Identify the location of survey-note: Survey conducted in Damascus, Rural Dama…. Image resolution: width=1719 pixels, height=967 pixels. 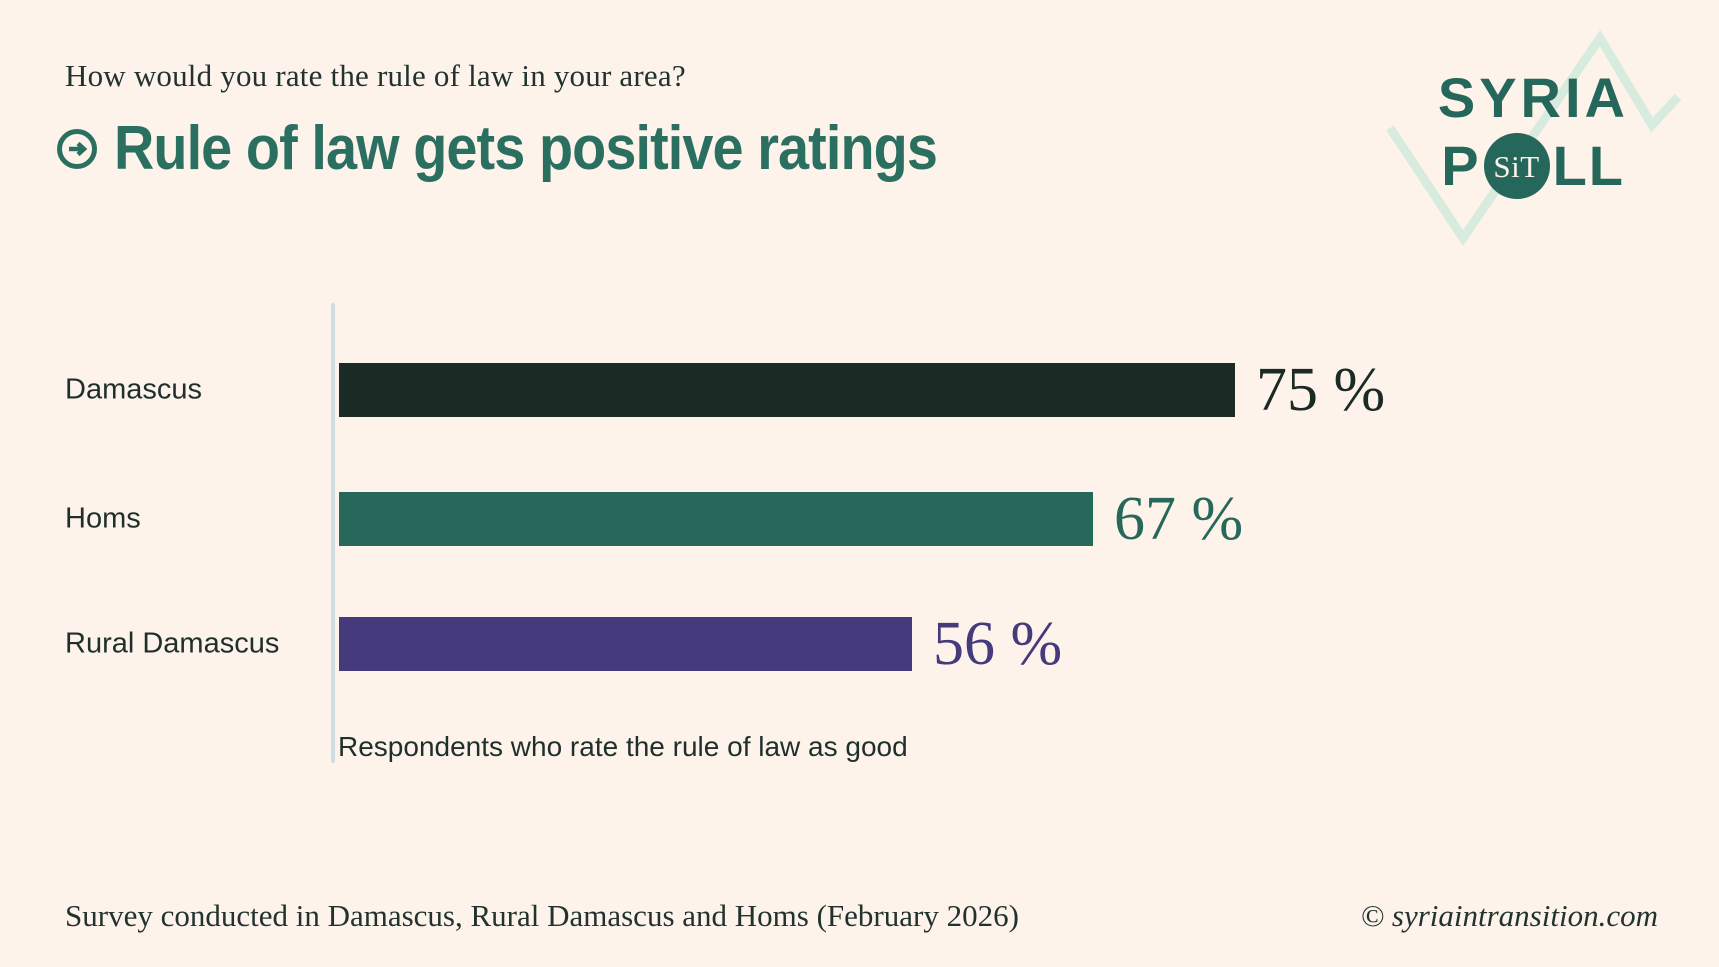
(542, 915).